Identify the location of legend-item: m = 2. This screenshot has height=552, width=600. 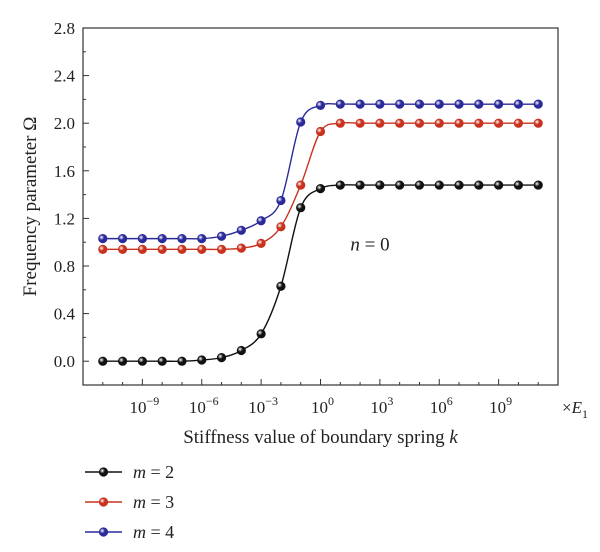
(129, 472).